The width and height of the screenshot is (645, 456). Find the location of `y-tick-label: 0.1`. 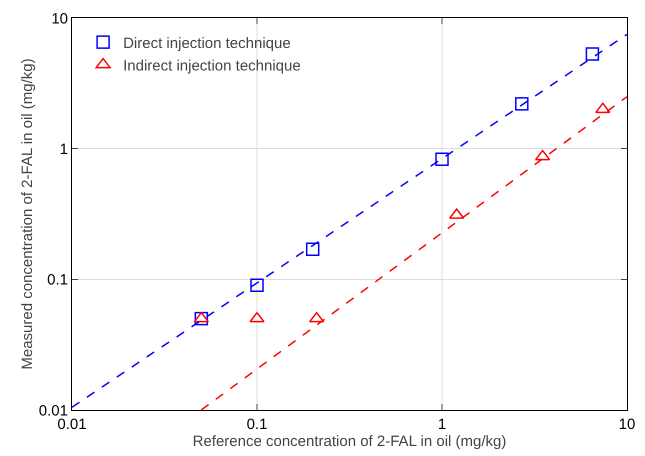

y-tick-label: 0.1 is located at coordinates (57, 280).